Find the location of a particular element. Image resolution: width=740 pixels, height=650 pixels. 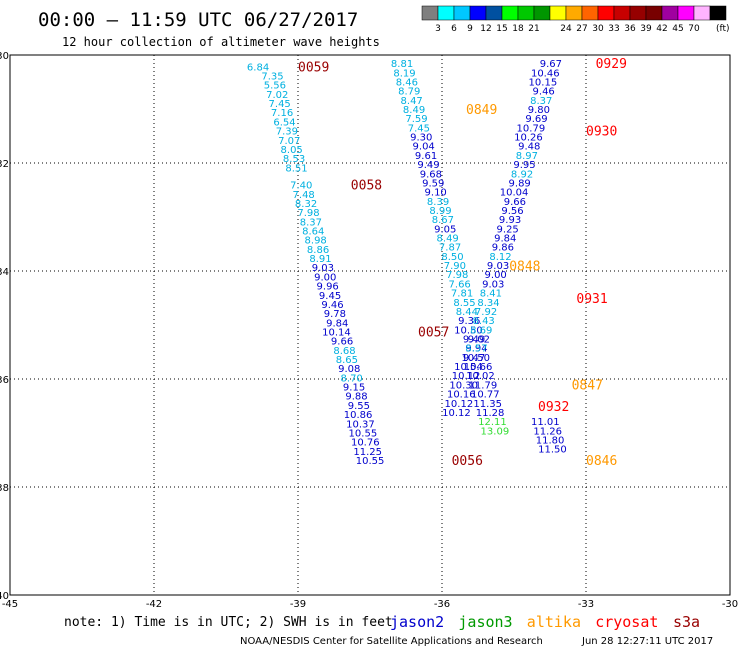

data-point-s3a: 7.48 is located at coordinates (304, 195).